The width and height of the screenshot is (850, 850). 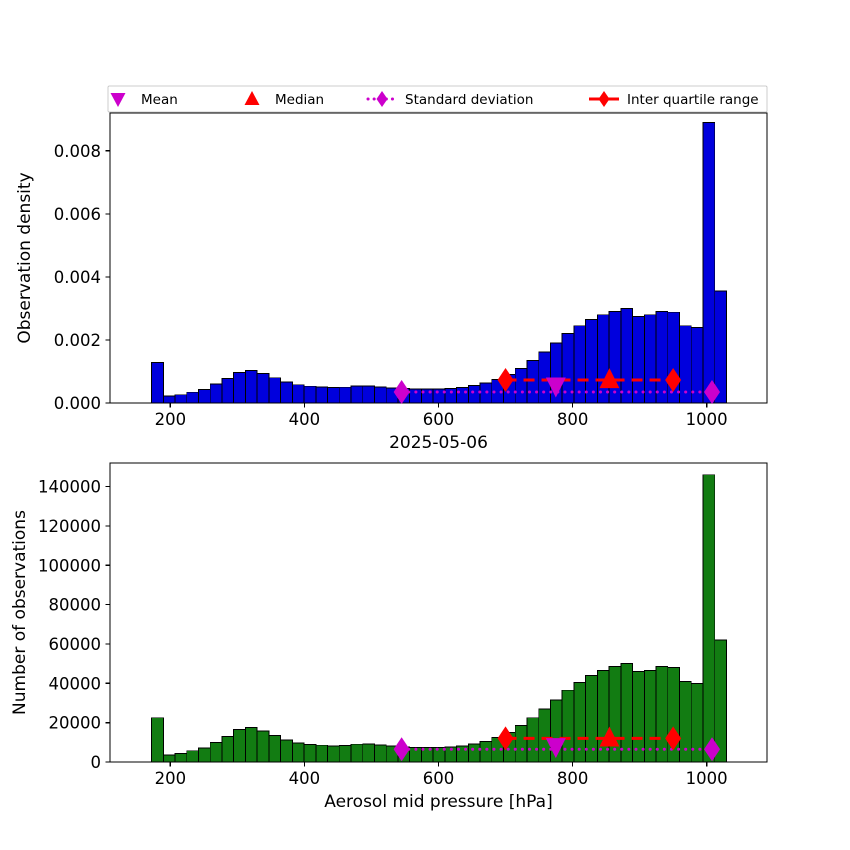 What do you see at coordinates (449, 99) in the screenshot?
I see `legend-item: Standard deviation` at bounding box center [449, 99].